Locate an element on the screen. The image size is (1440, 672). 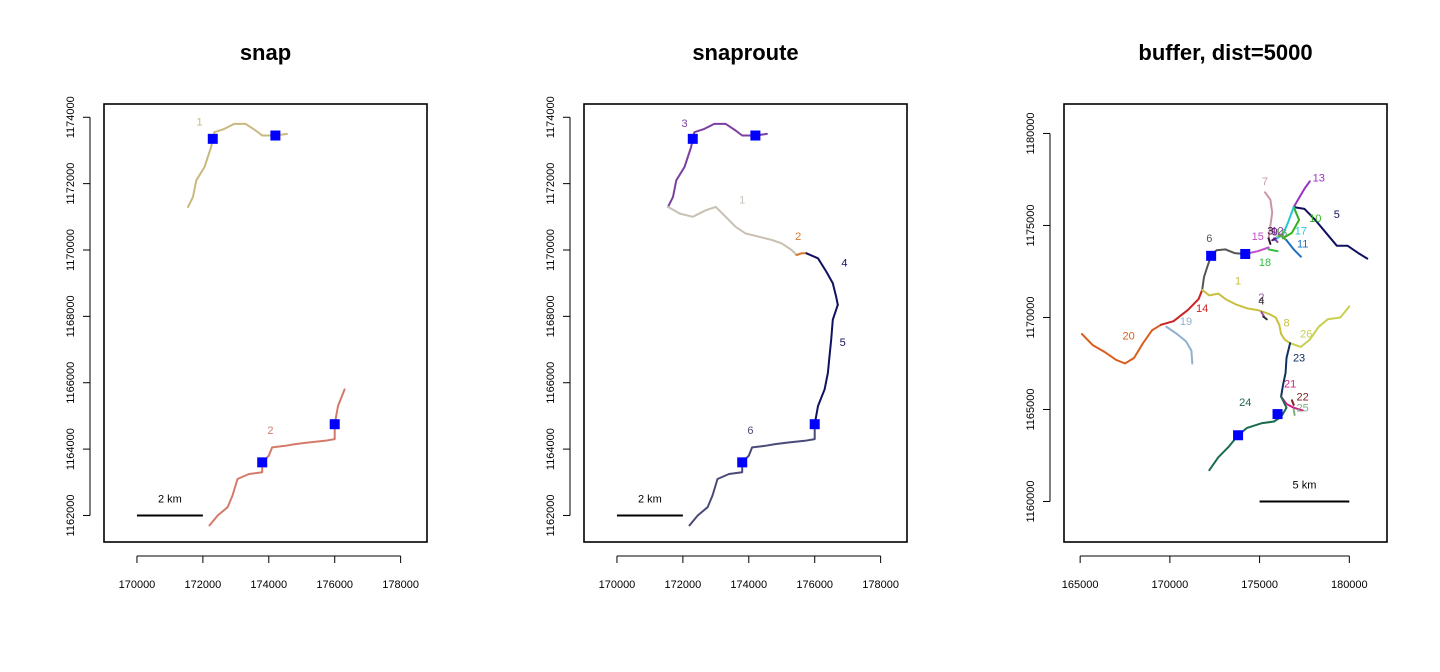
segment-label: 26 is located at coordinates (1306, 335).